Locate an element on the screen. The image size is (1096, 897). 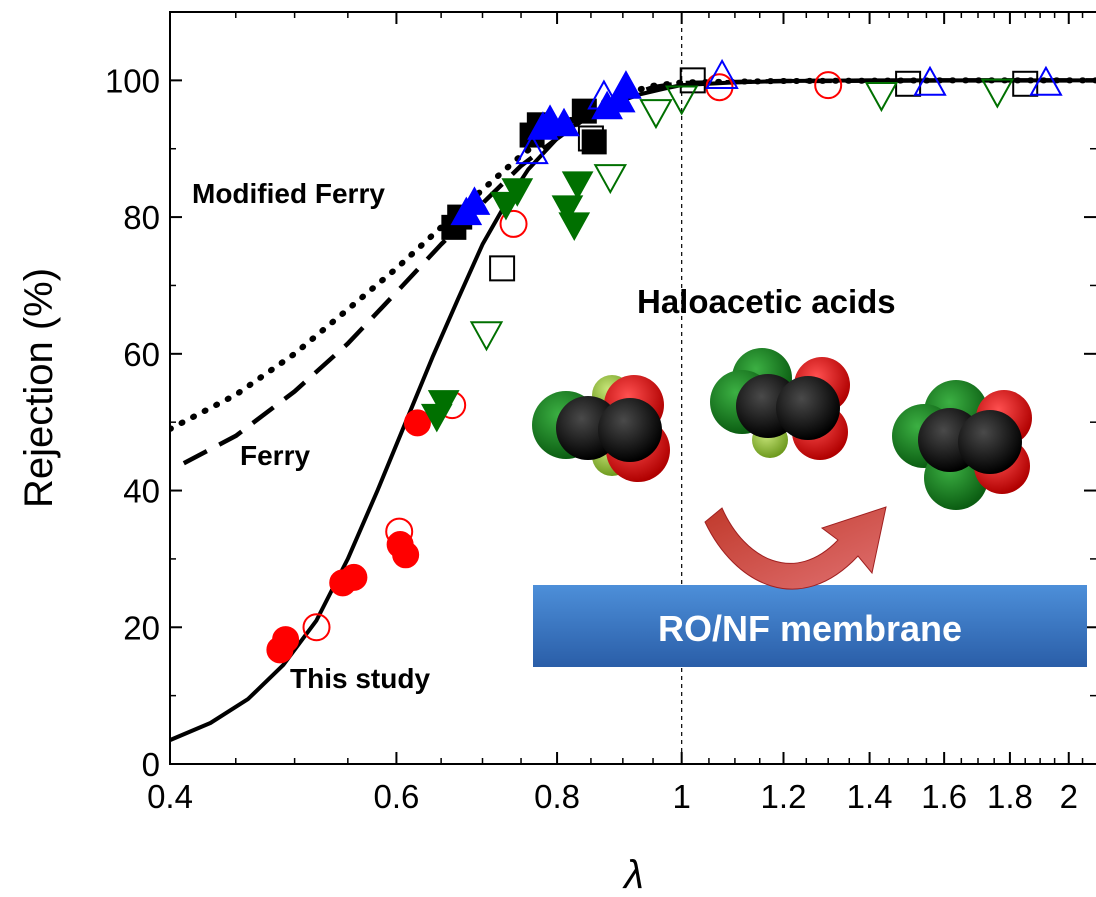
ferry-label: Ferry is located at coordinates (275, 455).